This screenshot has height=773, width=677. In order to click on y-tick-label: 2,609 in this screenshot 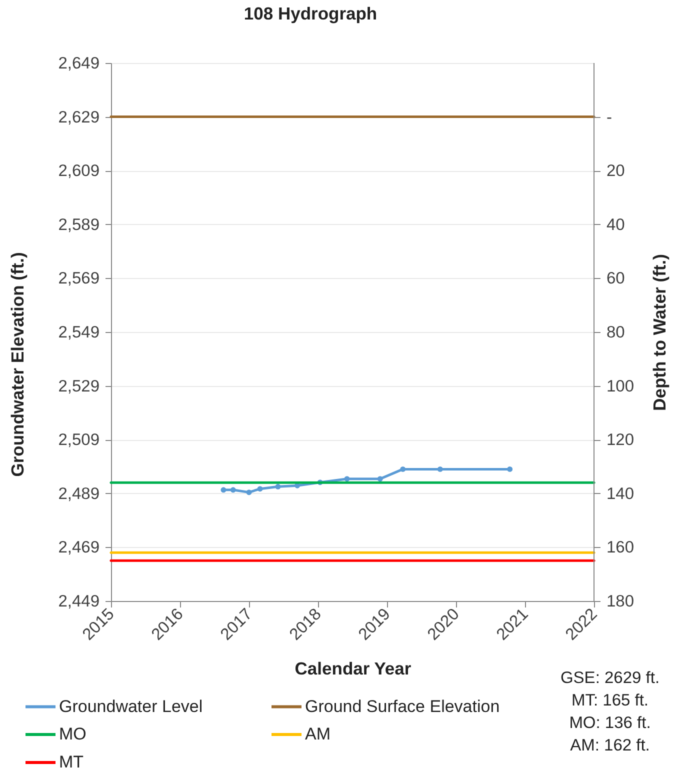, I will do `click(79, 171)`.